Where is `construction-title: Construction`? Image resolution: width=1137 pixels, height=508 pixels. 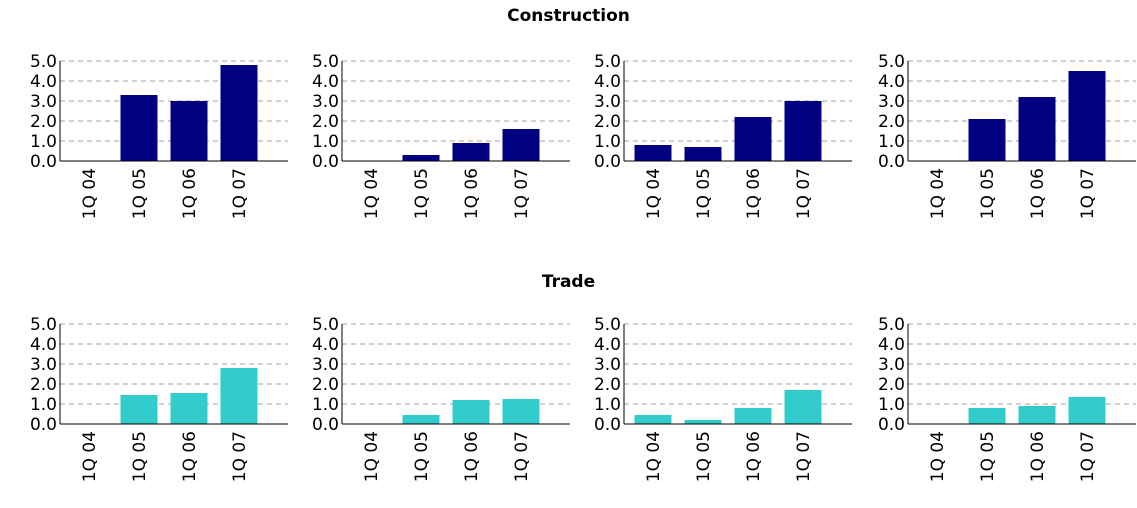 construction-title: Construction is located at coordinates (568, 16).